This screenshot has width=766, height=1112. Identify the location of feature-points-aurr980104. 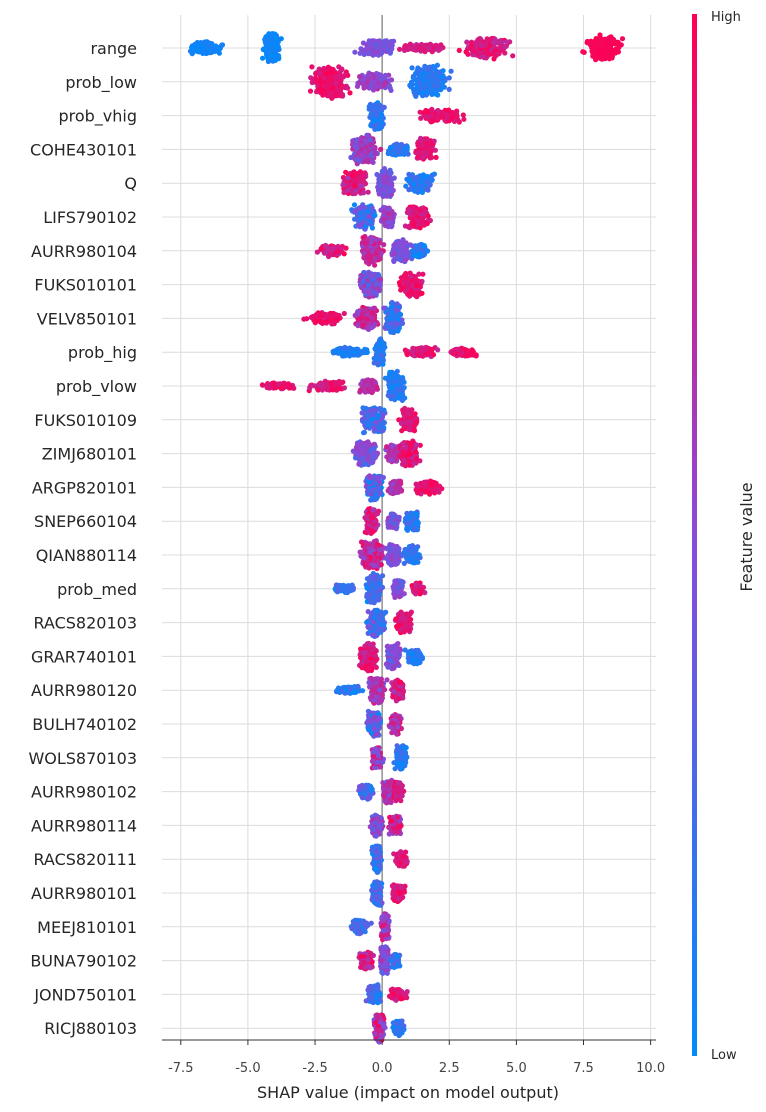
(372, 250).